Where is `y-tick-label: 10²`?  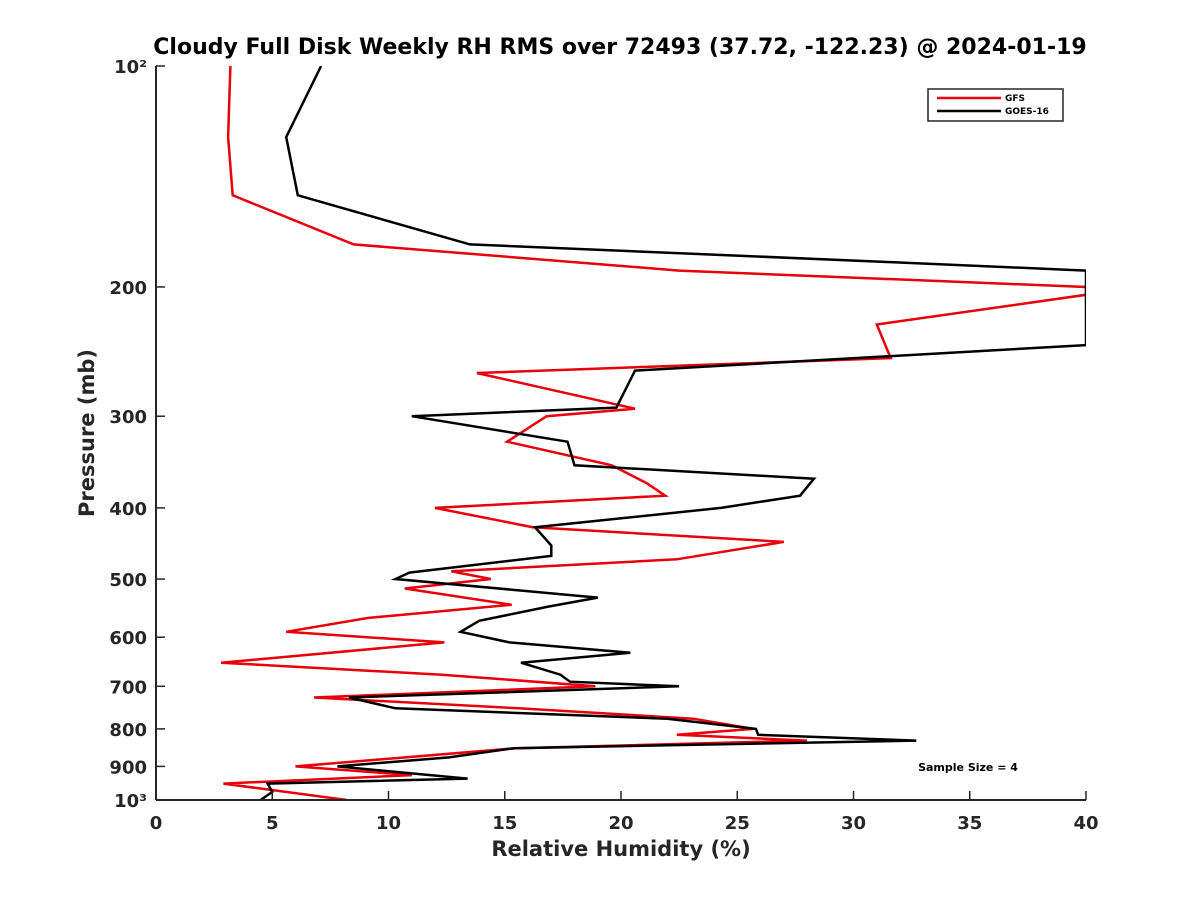 y-tick-label: 10² is located at coordinates (130, 67).